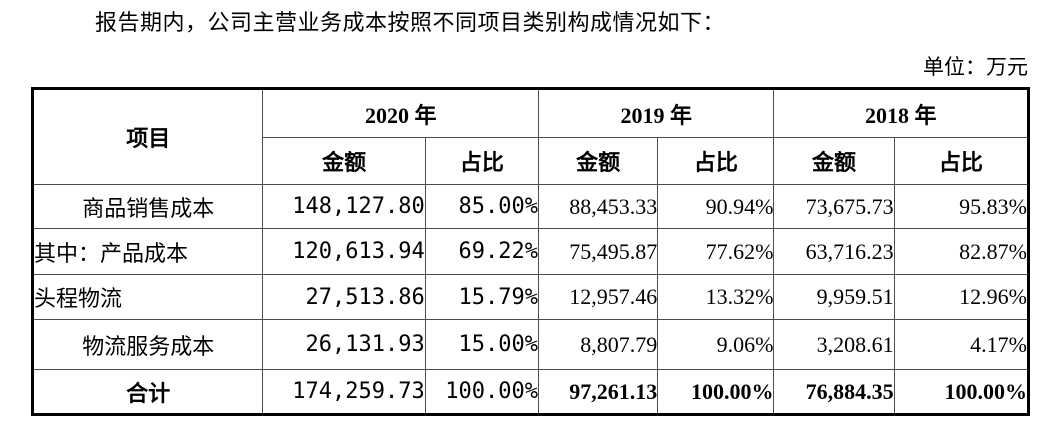  Describe the element at coordinates (147, 136) in the screenshot. I see `header-item: 项目` at that location.